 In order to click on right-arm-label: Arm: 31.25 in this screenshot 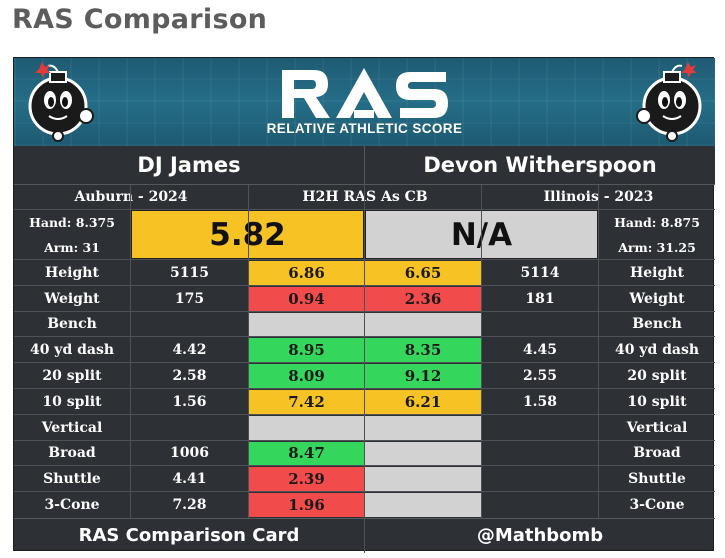, I will do `click(657, 247)`.